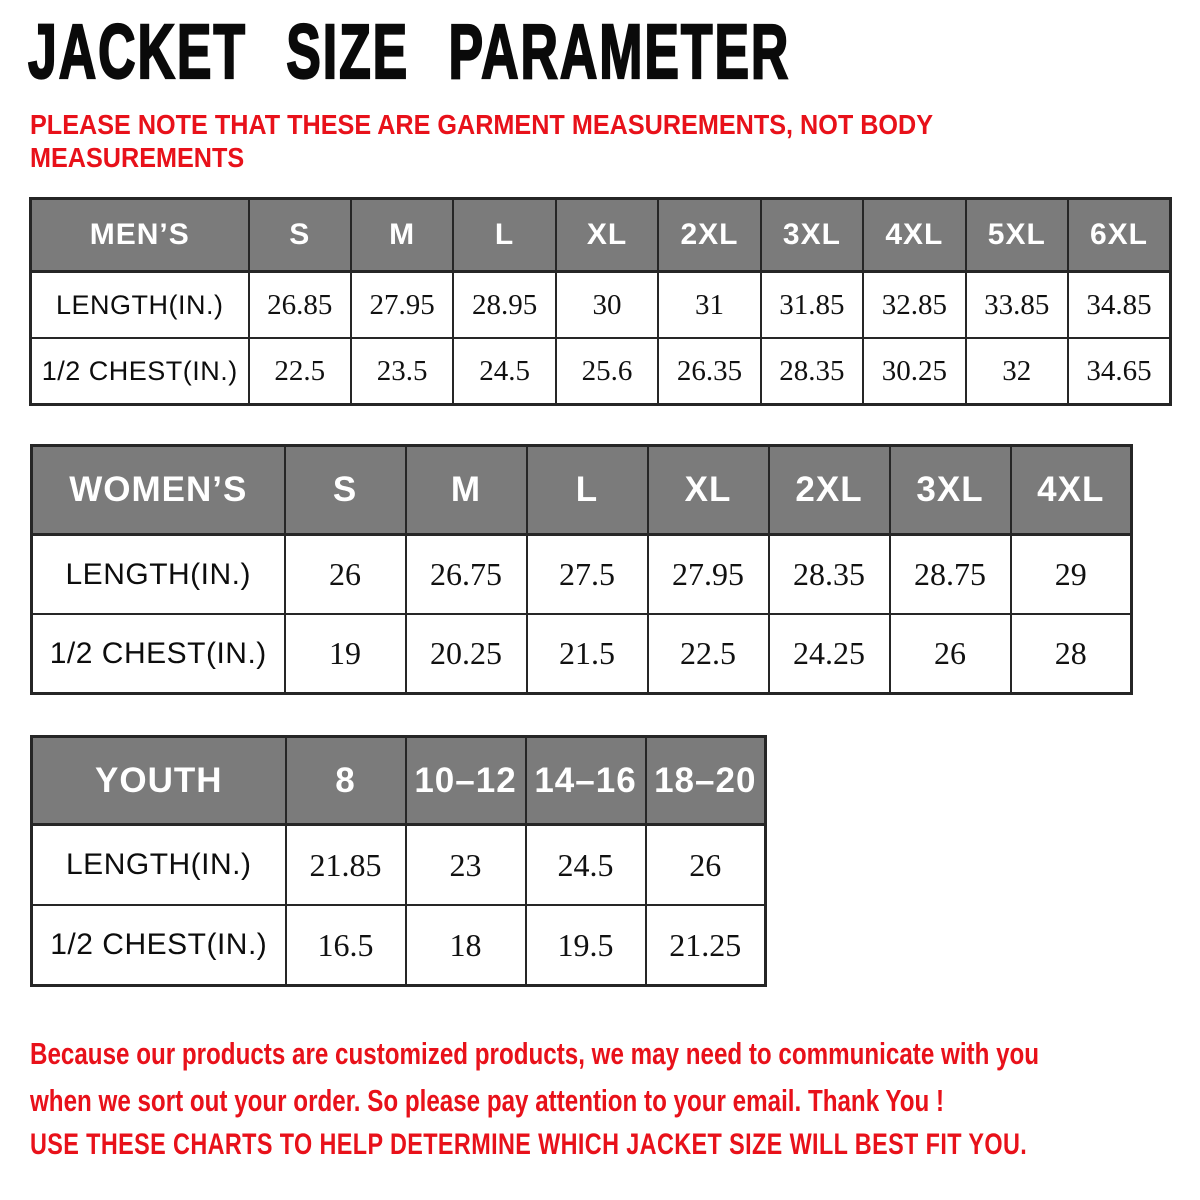 This screenshot has height=1200, width=1200. Describe the element at coordinates (607, 304) in the screenshot. I see `measure-value-cell: 30` at that location.